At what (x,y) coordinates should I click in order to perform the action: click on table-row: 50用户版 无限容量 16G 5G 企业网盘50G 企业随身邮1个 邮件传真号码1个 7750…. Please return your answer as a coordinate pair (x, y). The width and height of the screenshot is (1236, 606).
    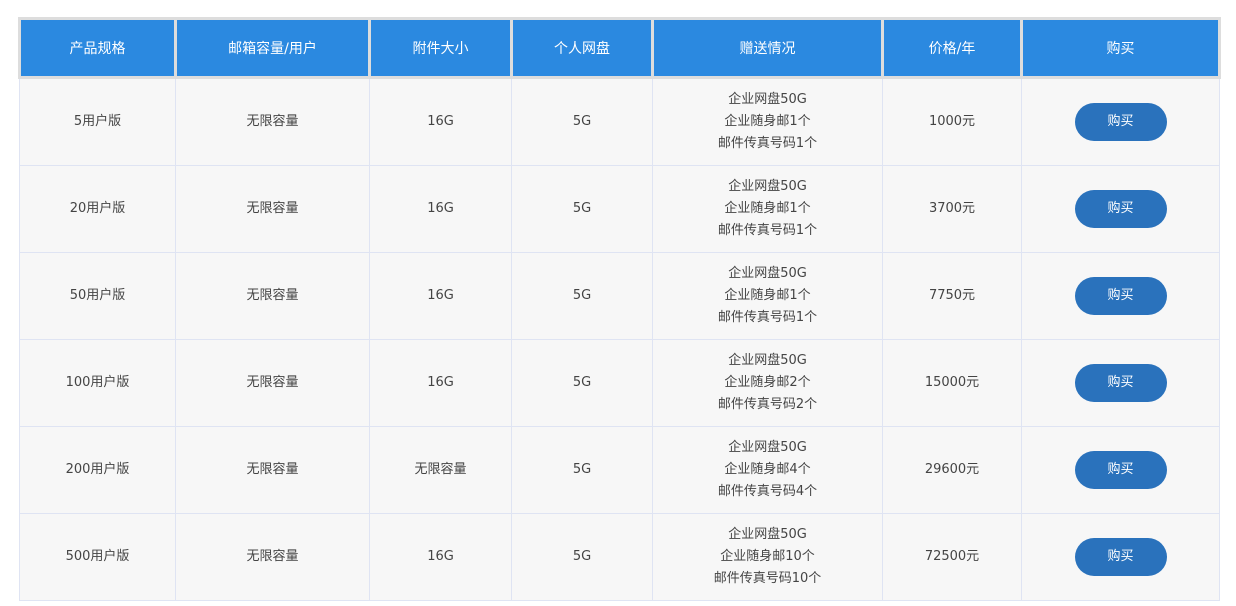
    Looking at the image, I should click on (619, 296).